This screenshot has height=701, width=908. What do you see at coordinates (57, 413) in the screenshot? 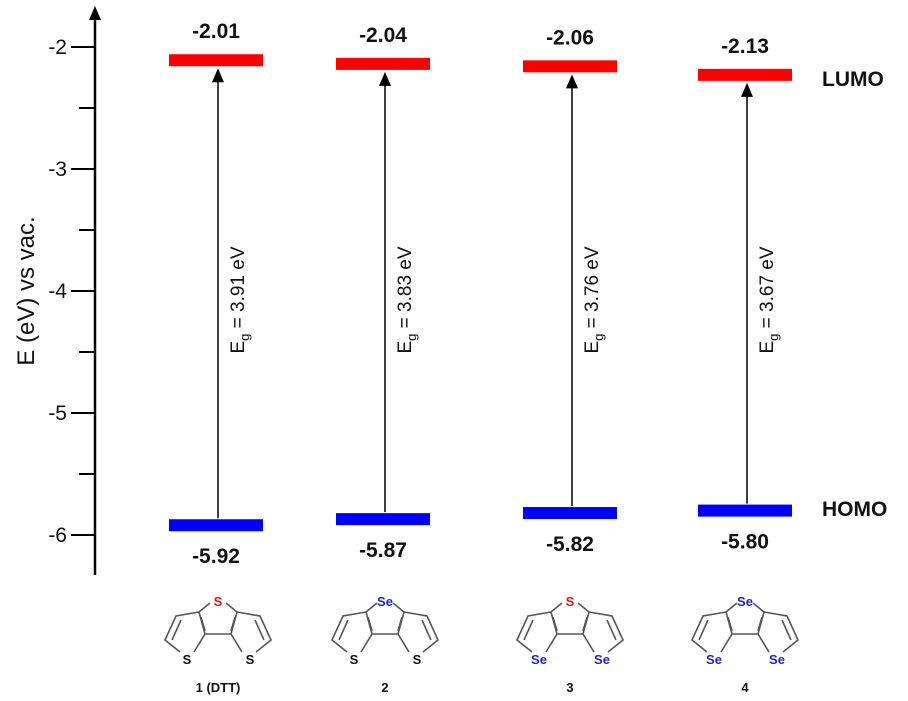
I see `y-tick-label: -5` at bounding box center [57, 413].